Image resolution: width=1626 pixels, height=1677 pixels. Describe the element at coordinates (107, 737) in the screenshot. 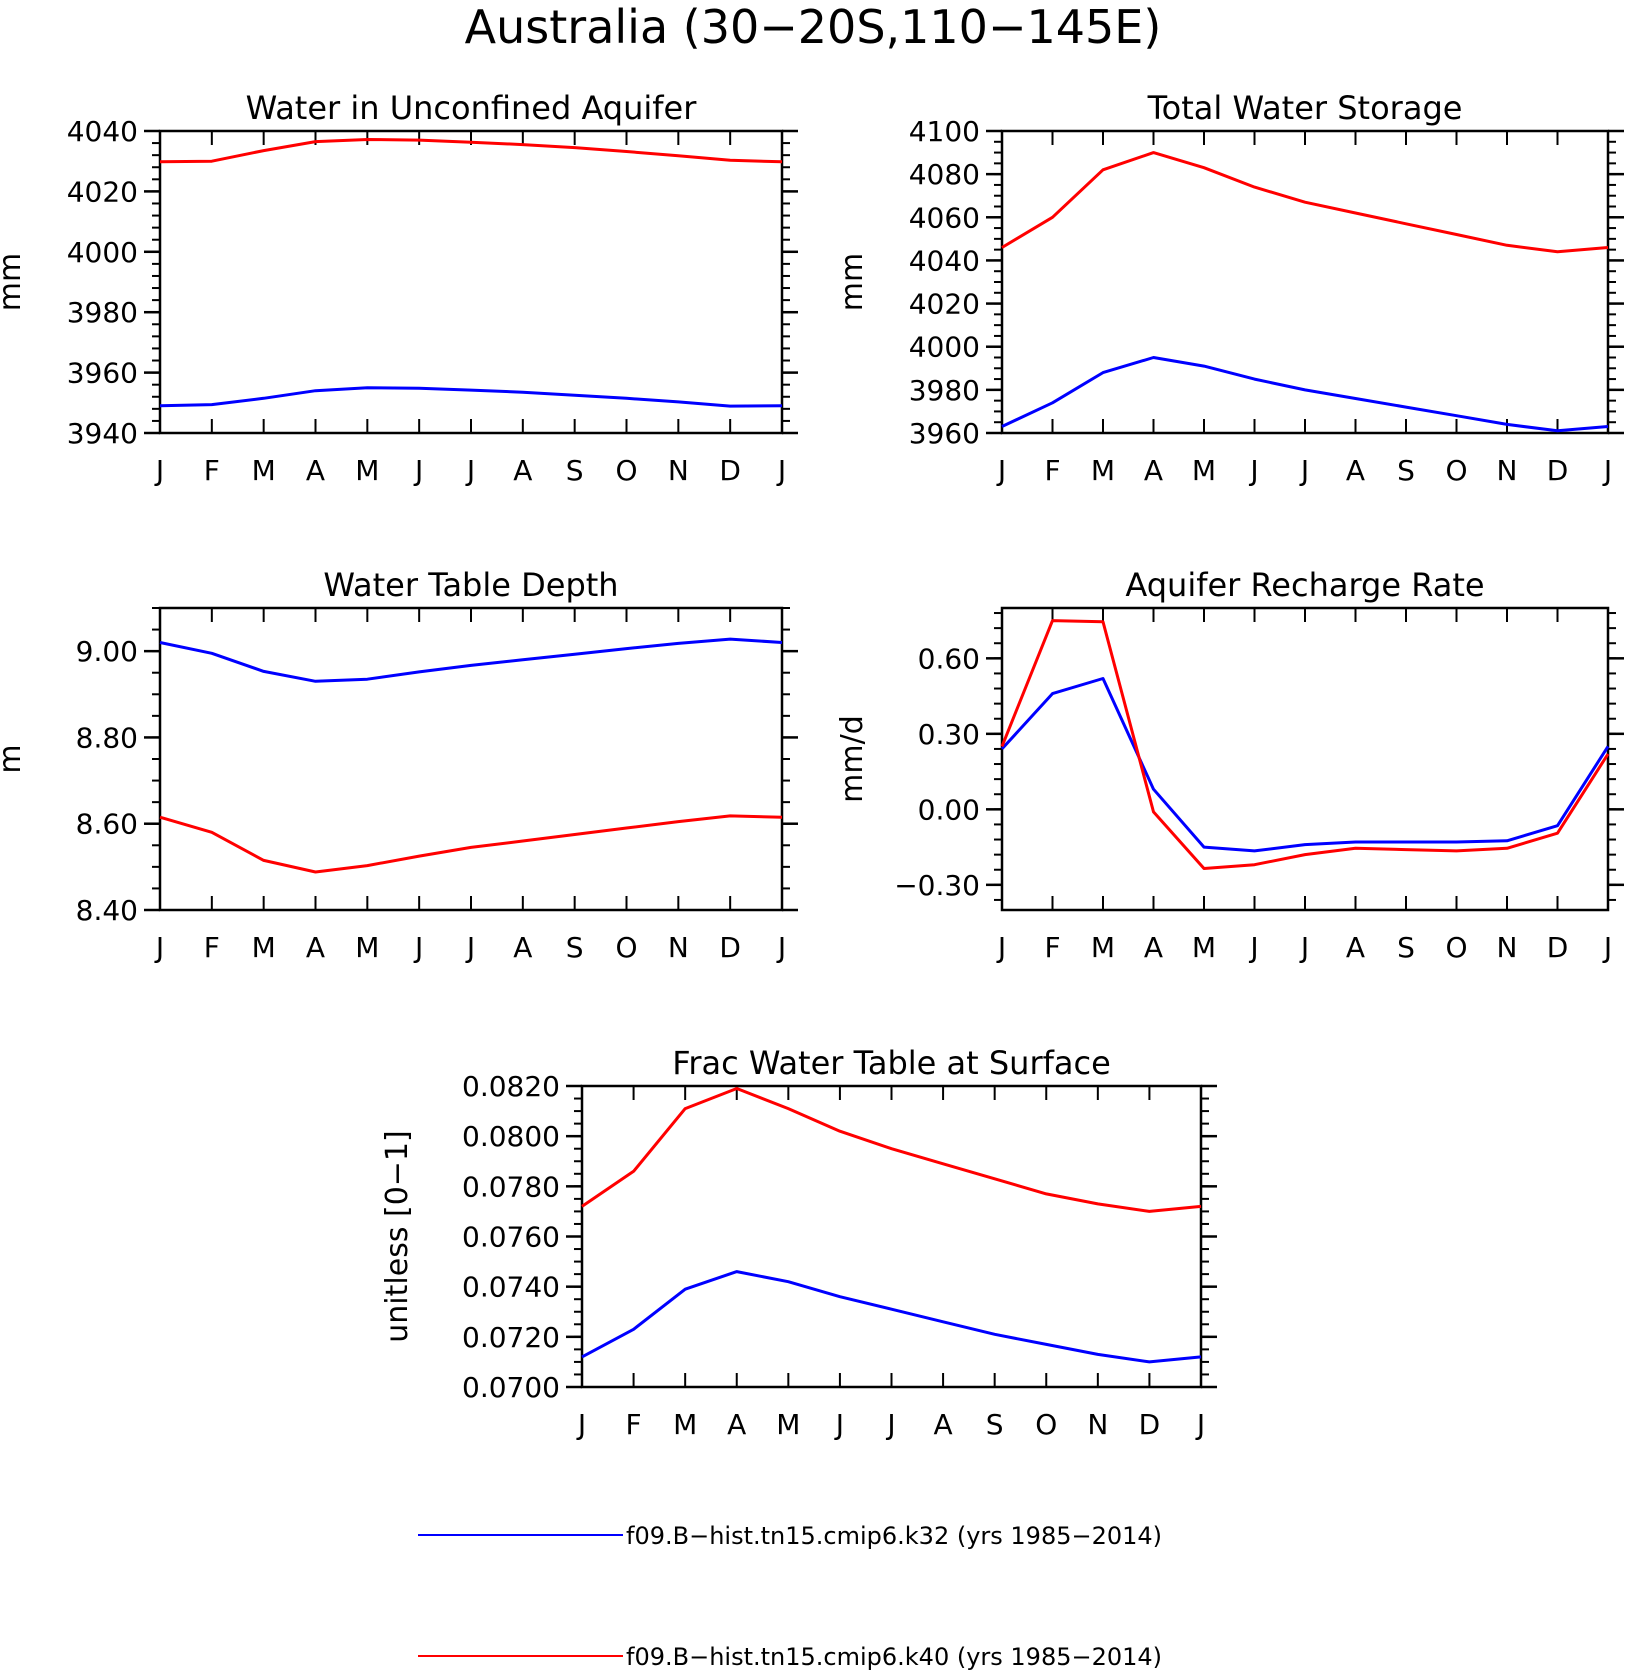

I see `y-tick-label: 8.80` at that location.